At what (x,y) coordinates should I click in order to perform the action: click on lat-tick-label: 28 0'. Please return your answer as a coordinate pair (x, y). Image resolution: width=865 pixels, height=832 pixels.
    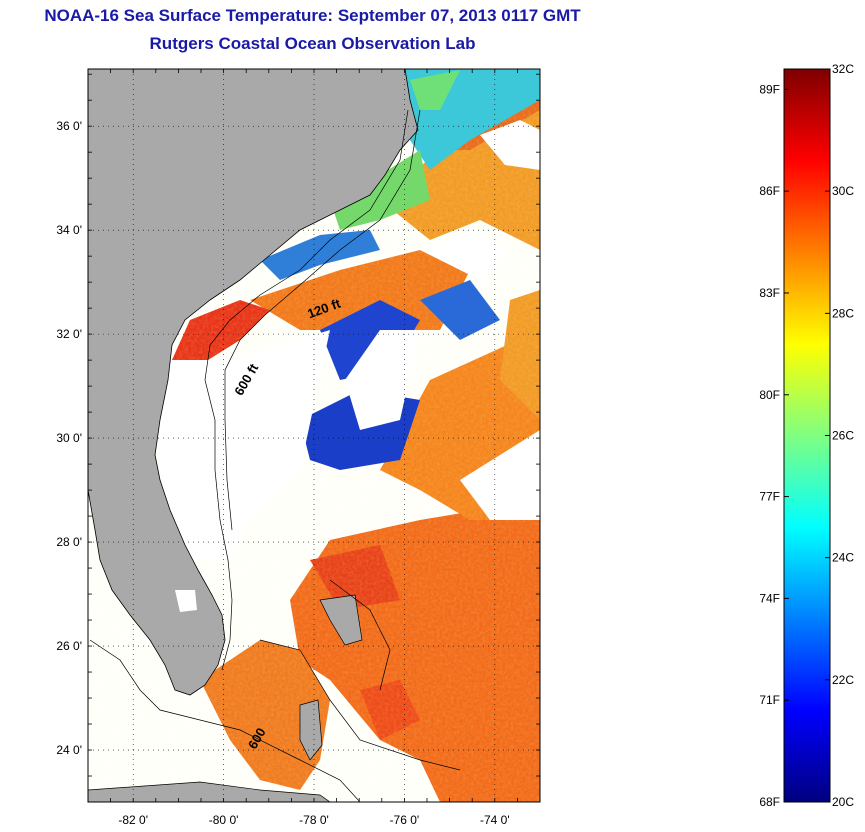
    Looking at the image, I should click on (69, 542).